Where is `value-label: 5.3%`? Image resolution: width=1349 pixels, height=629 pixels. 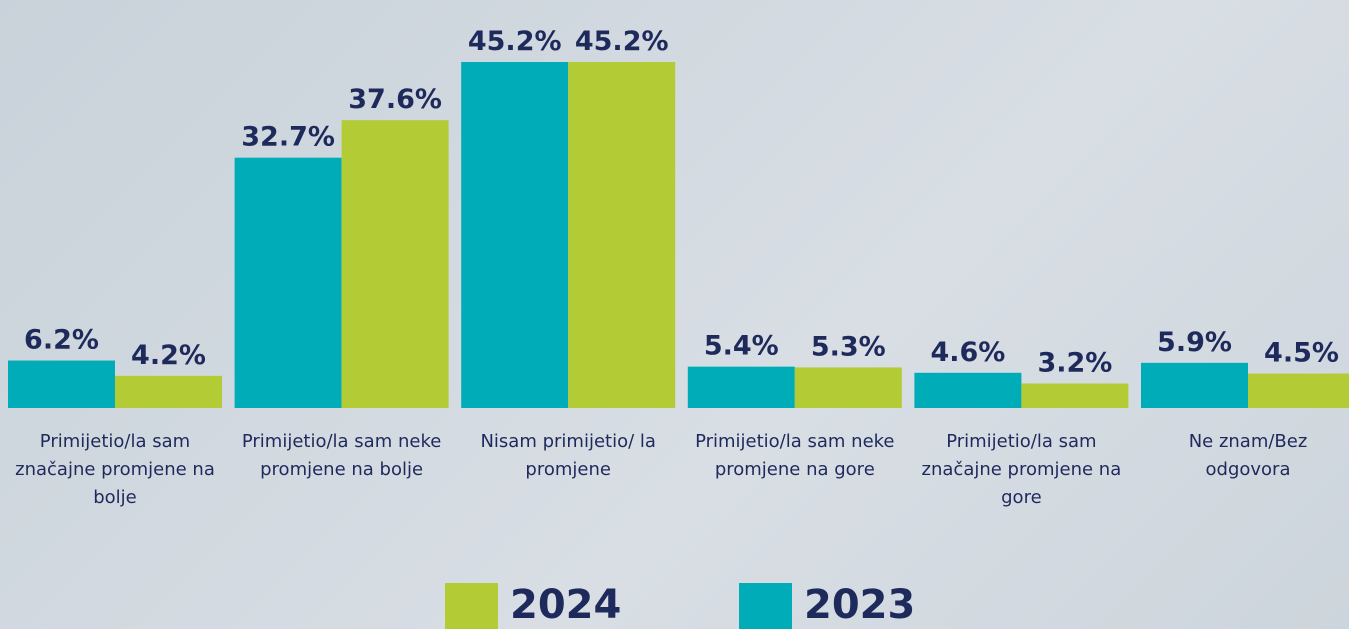 value-label: 5.3% is located at coordinates (848, 346).